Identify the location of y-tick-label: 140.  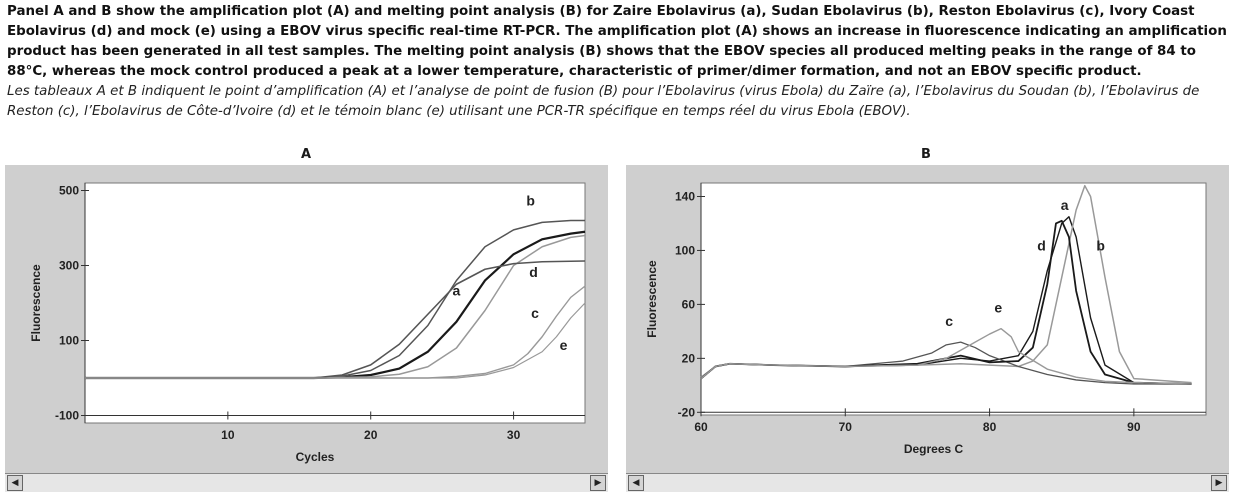
(685, 196).